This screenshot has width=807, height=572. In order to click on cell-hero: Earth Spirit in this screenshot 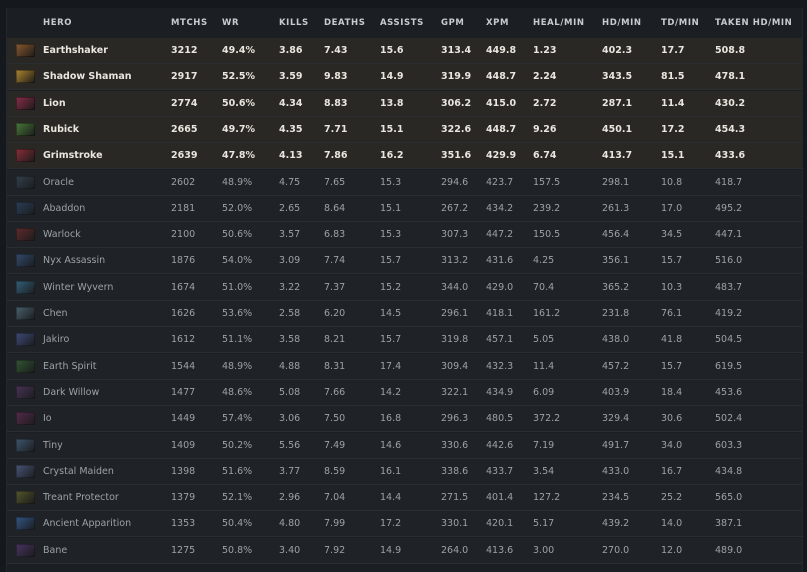, I will do `click(70, 366)`.